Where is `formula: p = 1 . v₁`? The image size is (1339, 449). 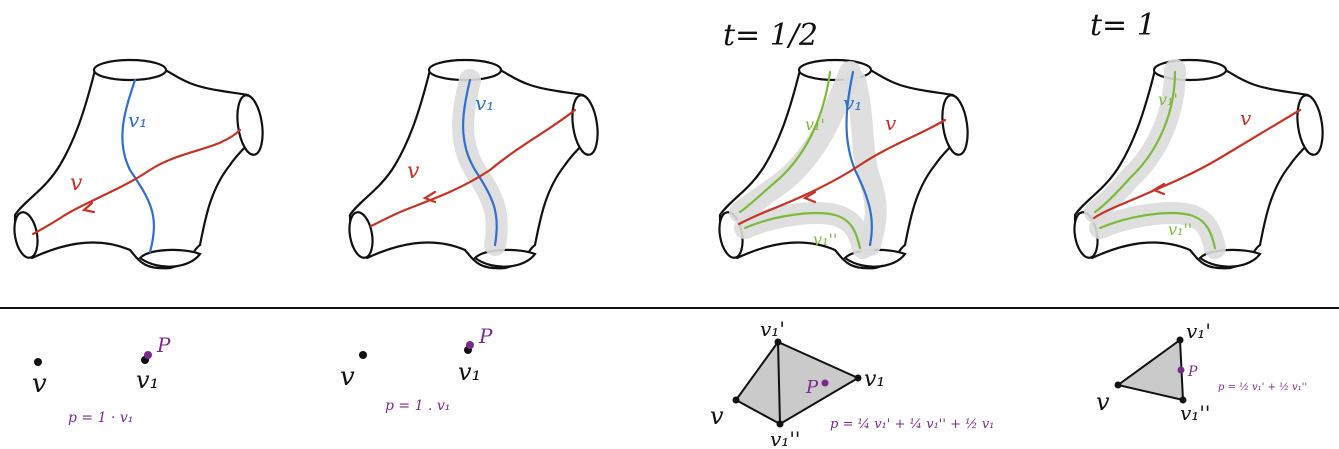 formula: p = 1 . v₁ is located at coordinates (417, 406).